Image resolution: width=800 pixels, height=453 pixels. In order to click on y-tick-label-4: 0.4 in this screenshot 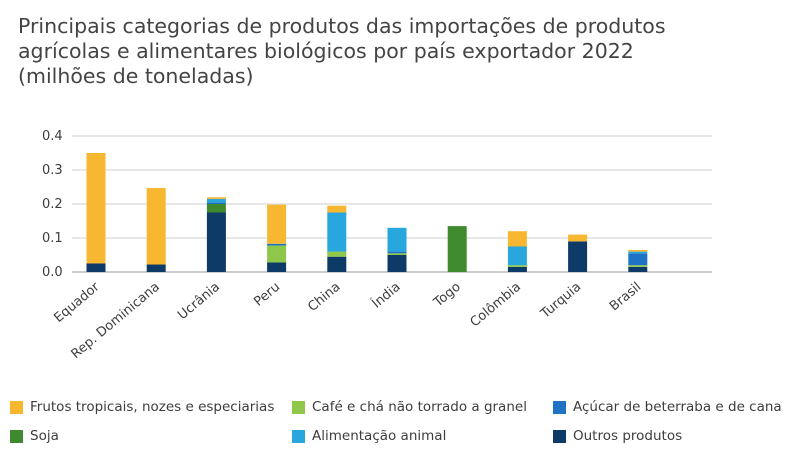, I will do `click(52, 136)`.